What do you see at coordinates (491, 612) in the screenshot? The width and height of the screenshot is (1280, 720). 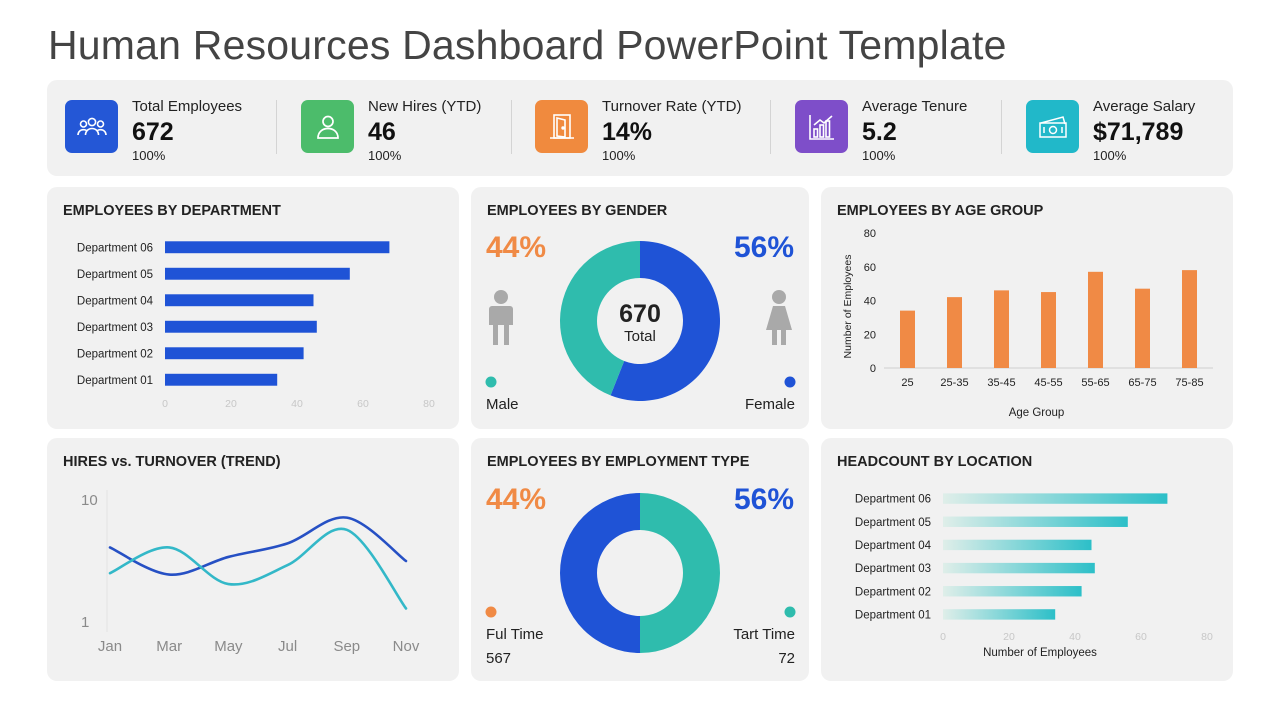 I see `fulltime-legend-dot` at bounding box center [491, 612].